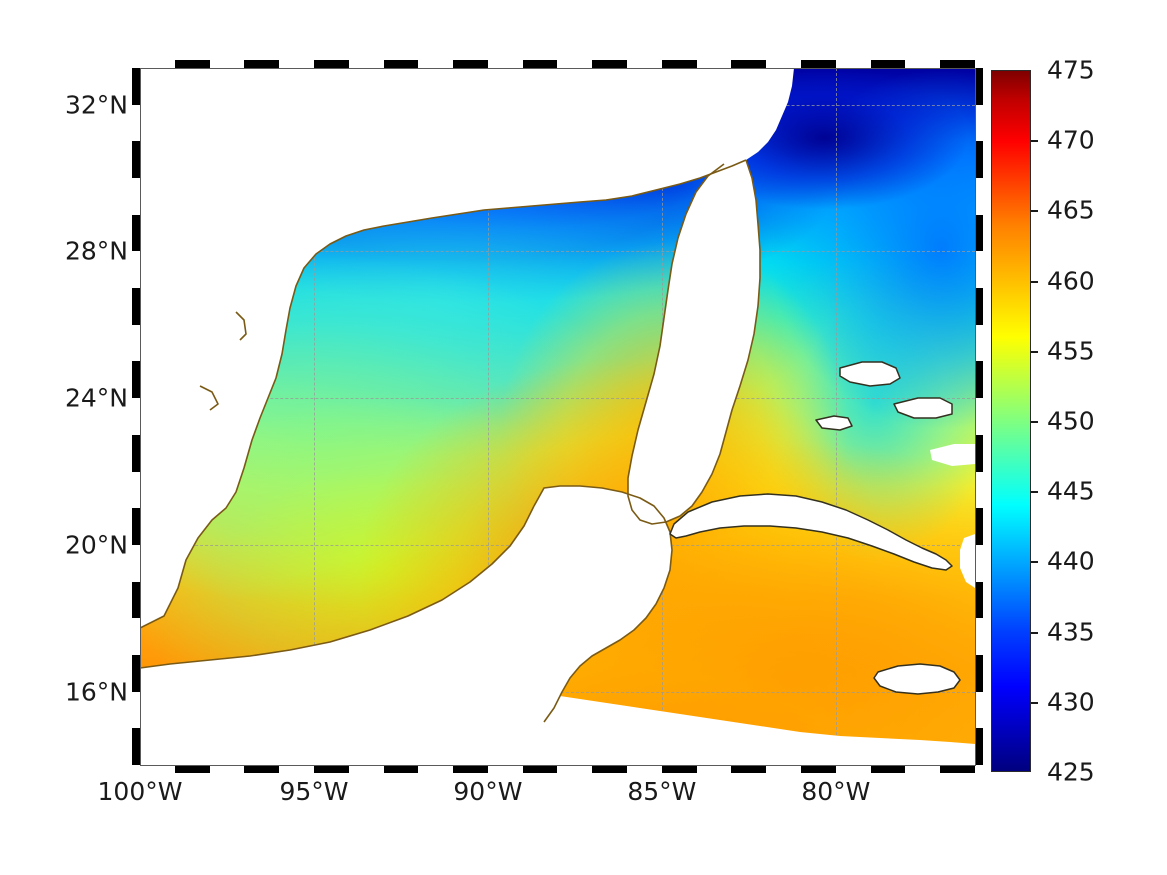 The image size is (1167, 875). I want to click on lat-tick-label: 28°N, so click(96, 251).